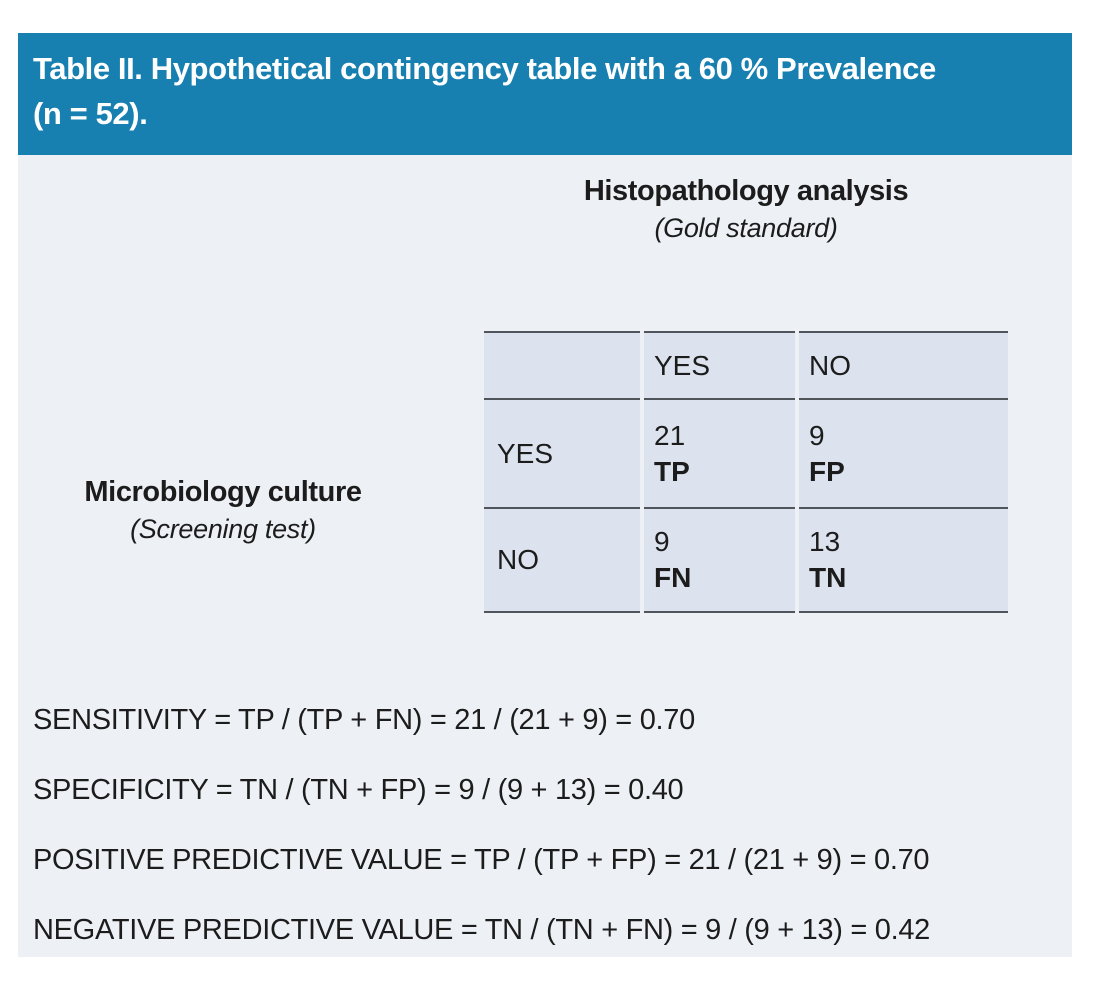  Describe the element at coordinates (223, 529) in the screenshot. I see `row-axis-sublabel: (Screening test)` at that location.